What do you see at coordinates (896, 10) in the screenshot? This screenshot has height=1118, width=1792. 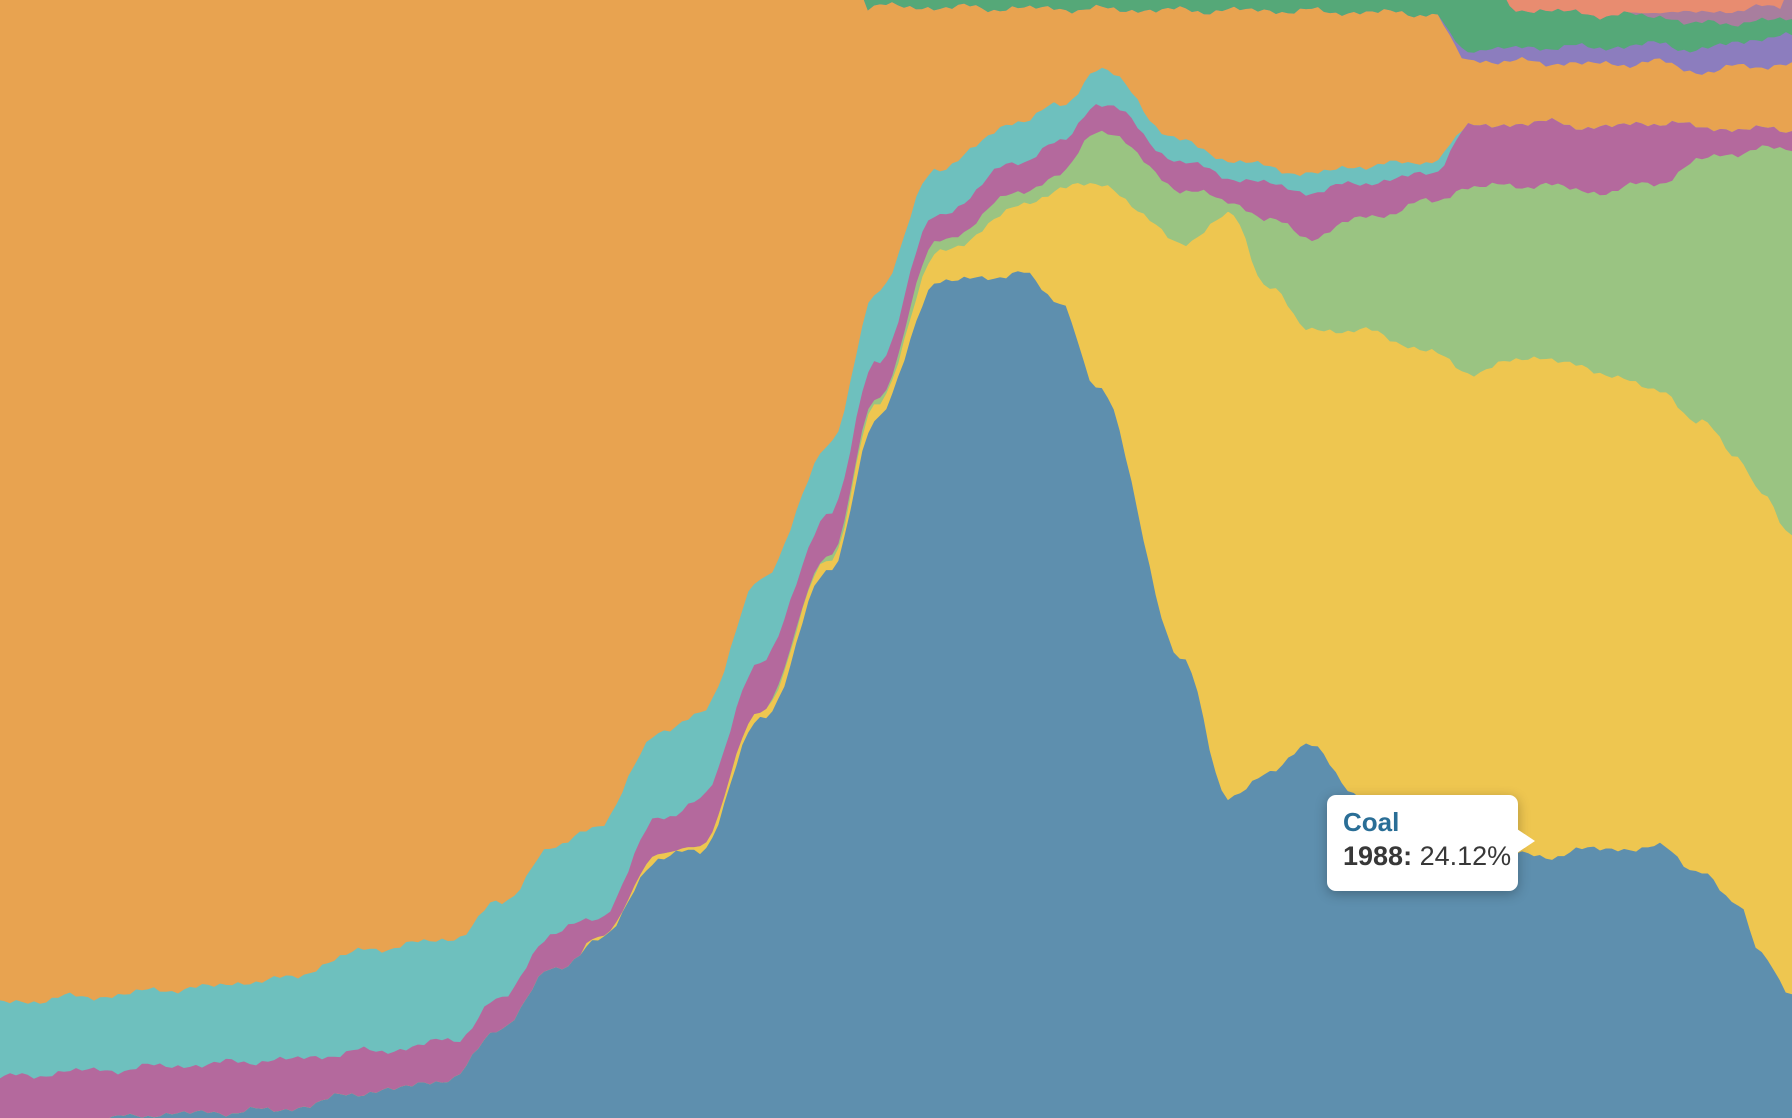 I see `area-series-biofuels` at bounding box center [896, 10].